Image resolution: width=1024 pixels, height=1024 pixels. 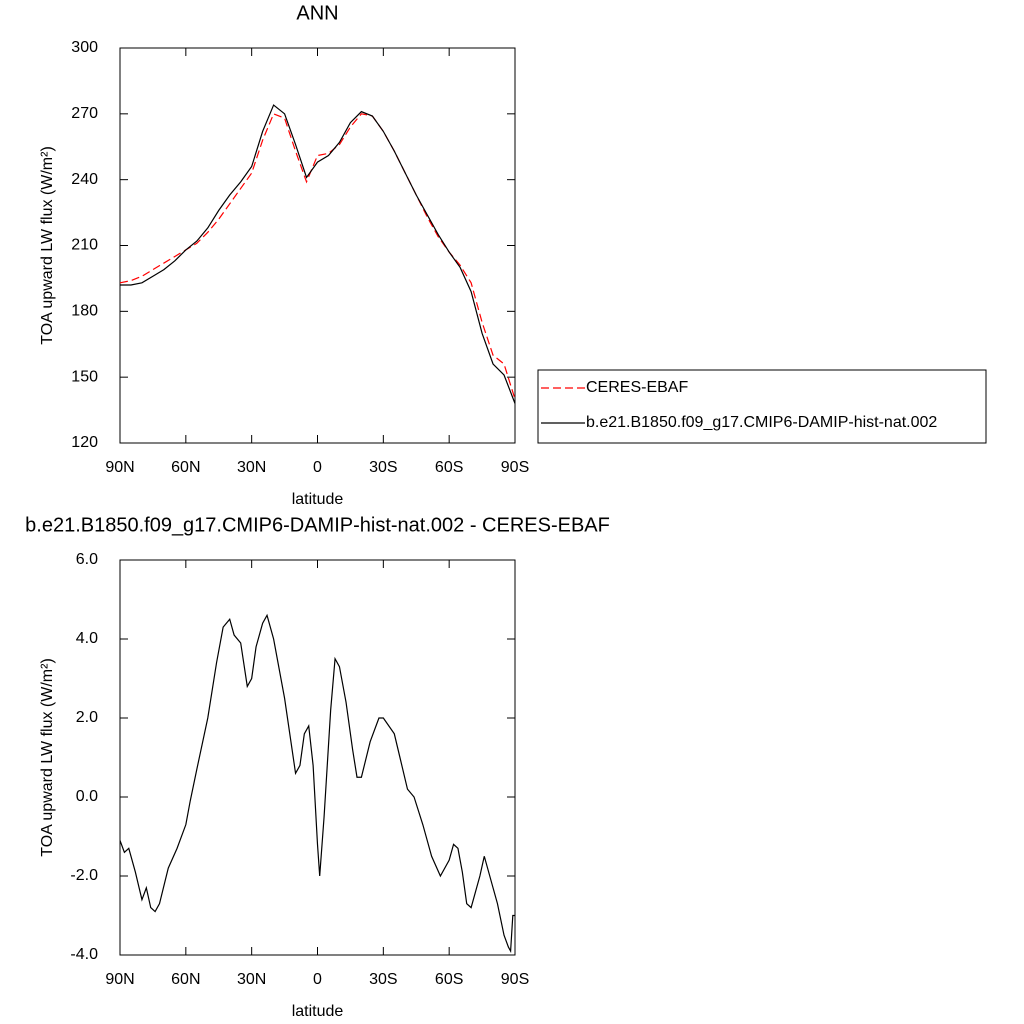 I want to click on y-tick-label: -2.0, so click(x=84, y=875).